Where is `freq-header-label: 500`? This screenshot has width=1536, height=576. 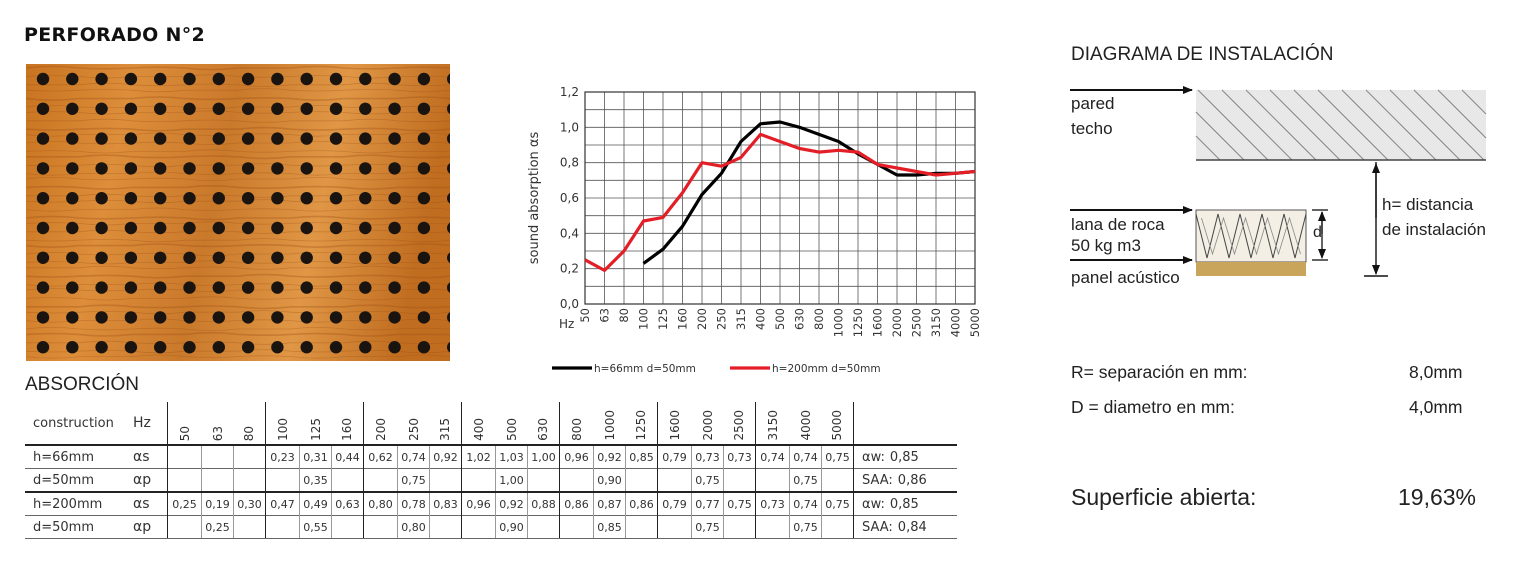 freq-header-label: 500 is located at coordinates (511, 429).